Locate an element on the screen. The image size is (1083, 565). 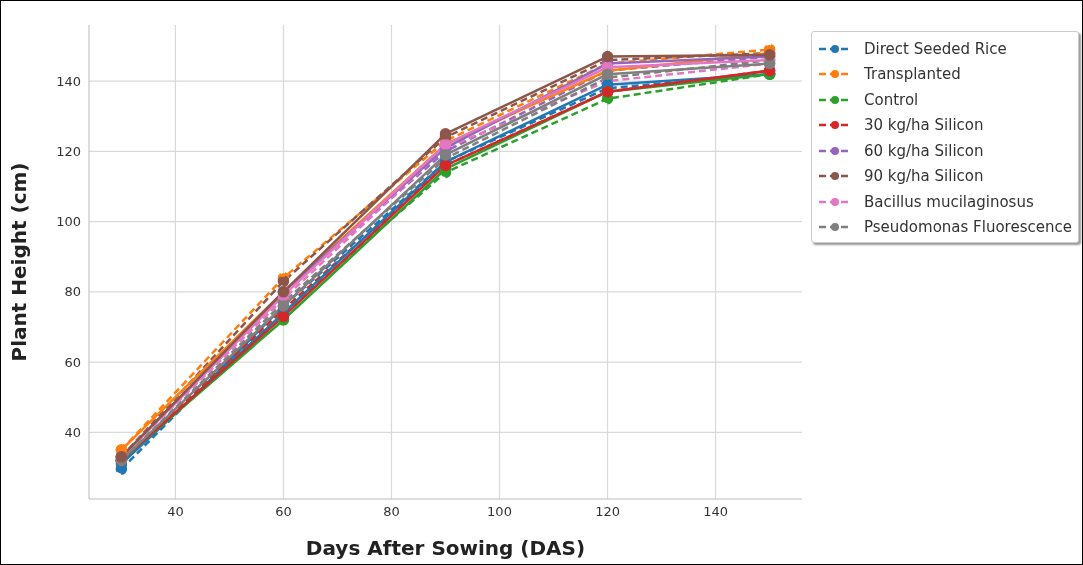
y-tick-label: 40 is located at coordinates (72, 432).